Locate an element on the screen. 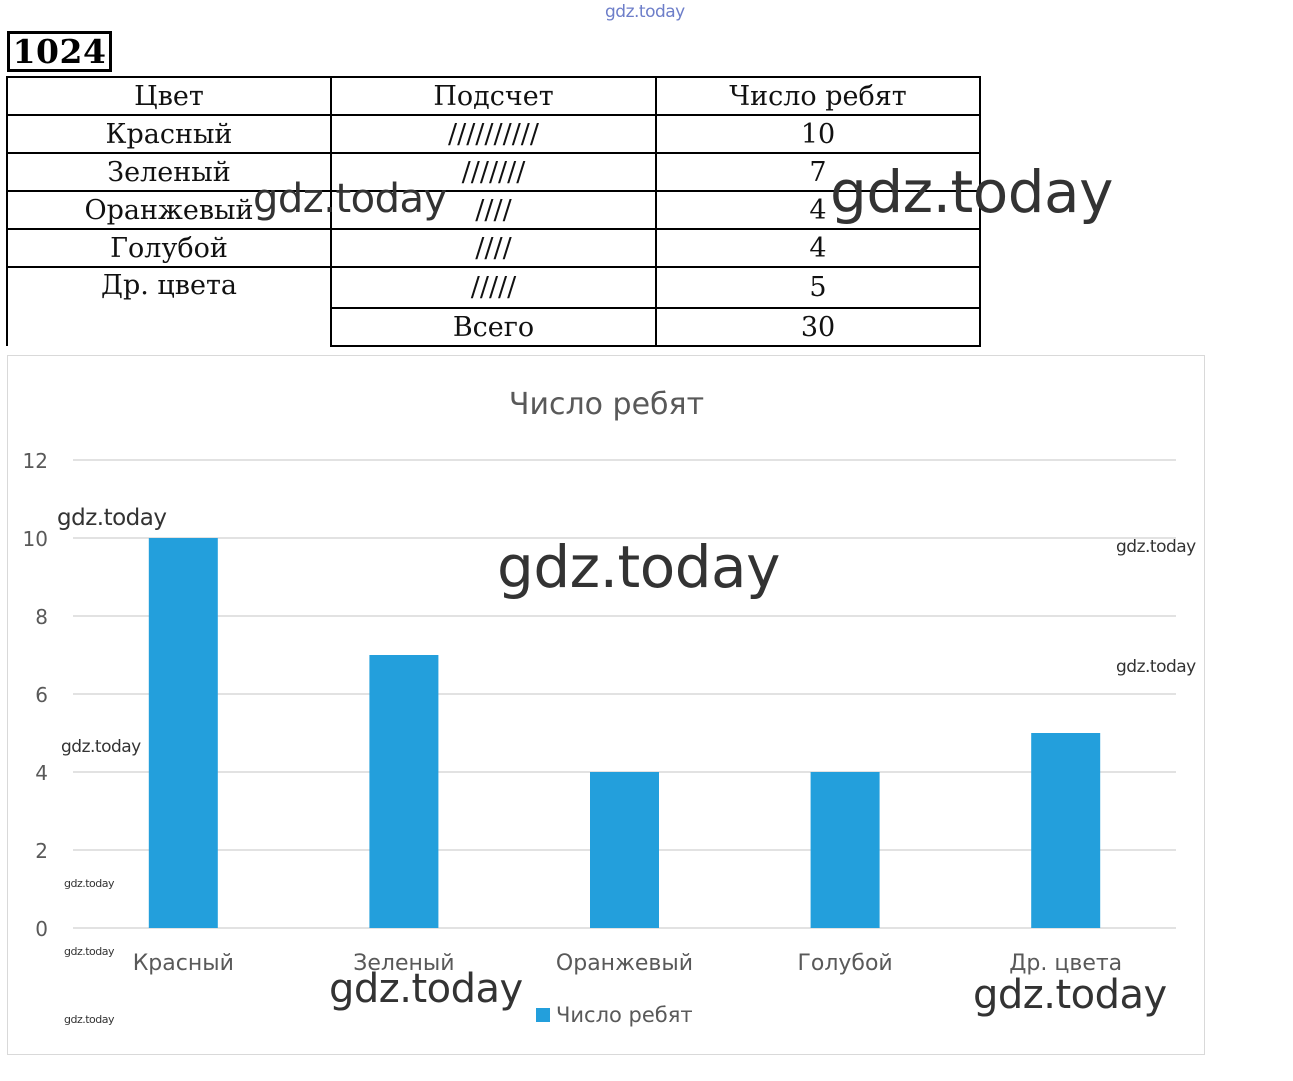  cell-tally: /////// is located at coordinates (493, 172).